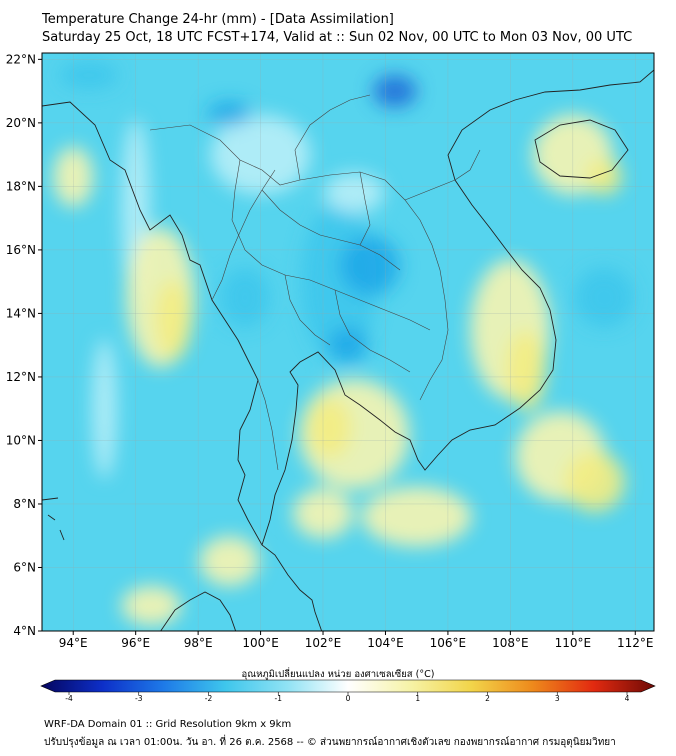 The image size is (676, 756). What do you see at coordinates (21, 440) in the screenshot?
I see `tick-label-lat: 10°N` at bounding box center [21, 440].